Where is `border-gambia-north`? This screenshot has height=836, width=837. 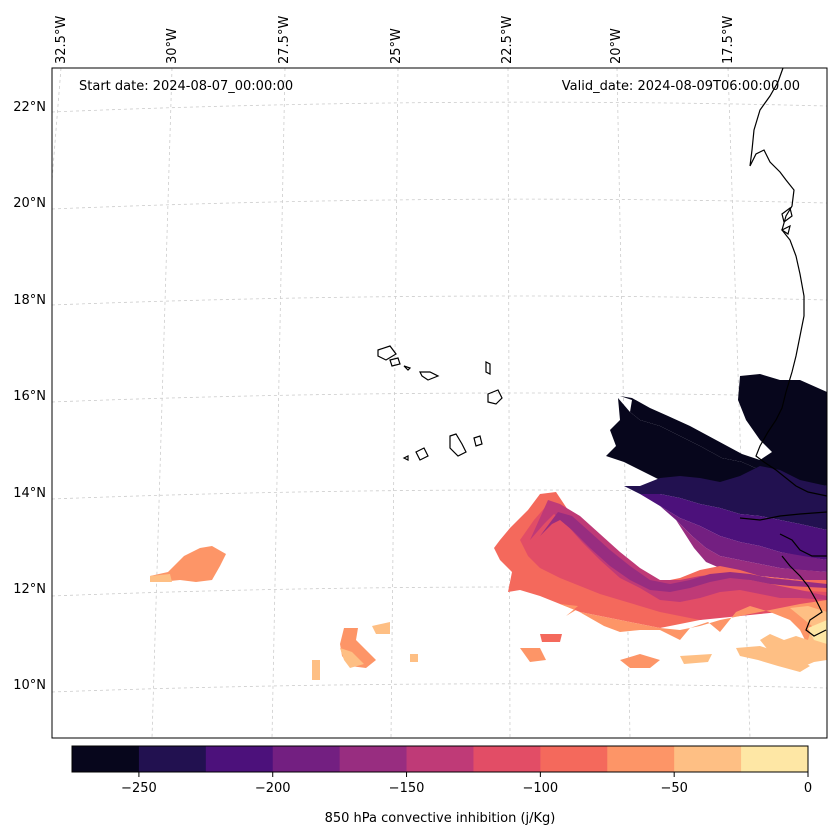
border-gambia-north is located at coordinates (783, 516).